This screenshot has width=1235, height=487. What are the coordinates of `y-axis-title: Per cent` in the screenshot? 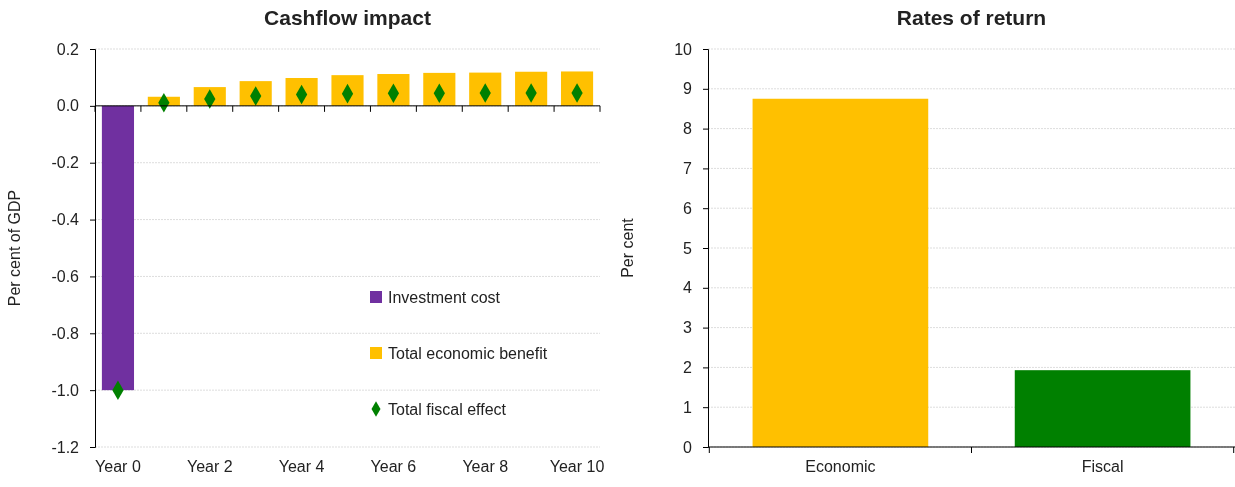 It's located at (627, 247).